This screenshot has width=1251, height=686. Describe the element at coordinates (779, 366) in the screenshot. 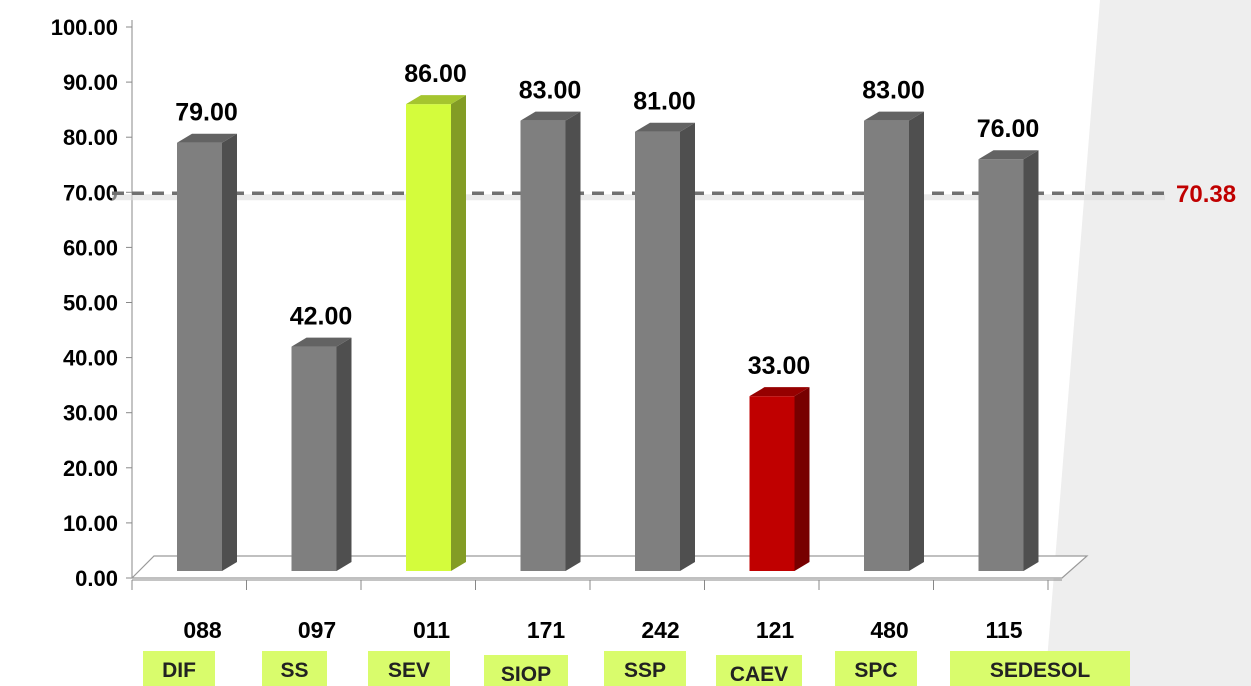

I see `data-label: 33.00` at that location.